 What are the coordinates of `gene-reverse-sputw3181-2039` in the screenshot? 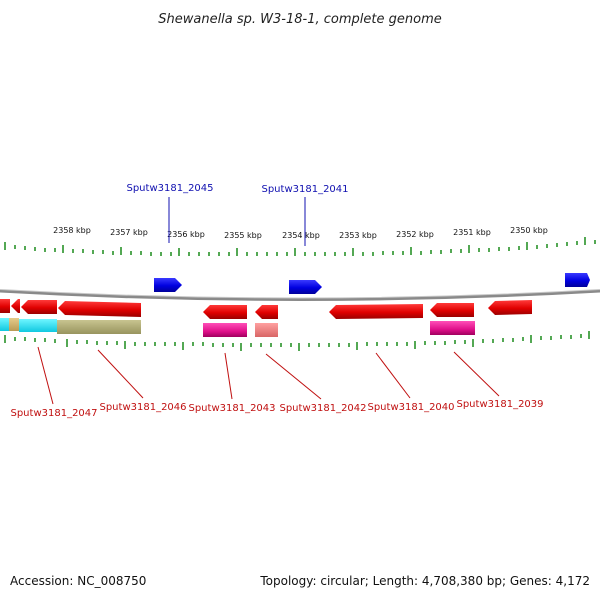 It's located at (452, 310).